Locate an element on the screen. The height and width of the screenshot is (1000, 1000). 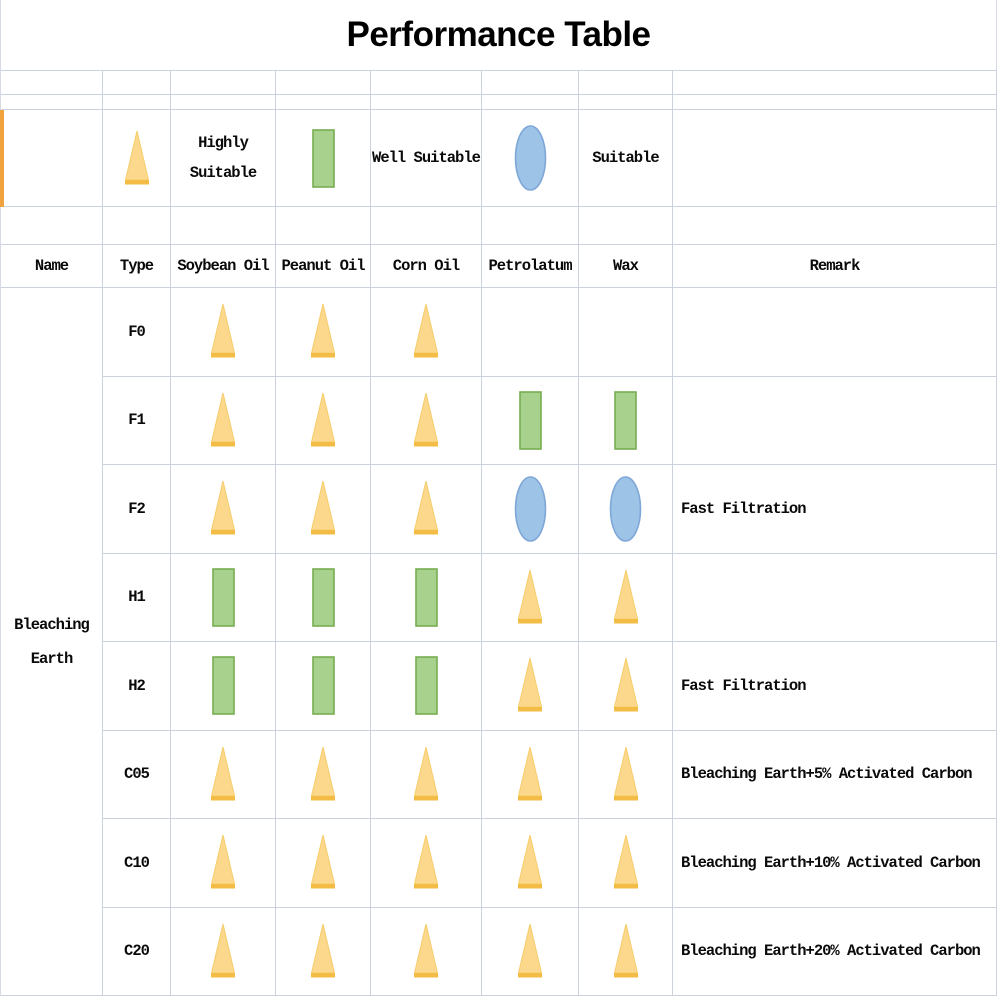
table-row-F1: F1 is located at coordinates (550, 420).